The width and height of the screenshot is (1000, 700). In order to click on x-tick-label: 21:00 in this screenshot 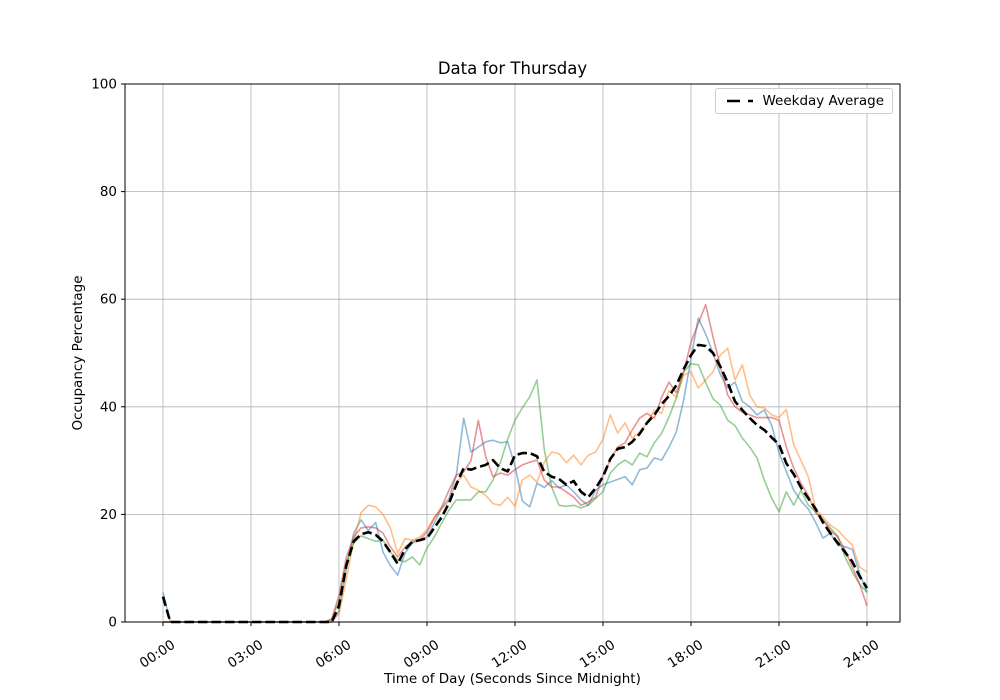, I will do `click(773, 654)`.